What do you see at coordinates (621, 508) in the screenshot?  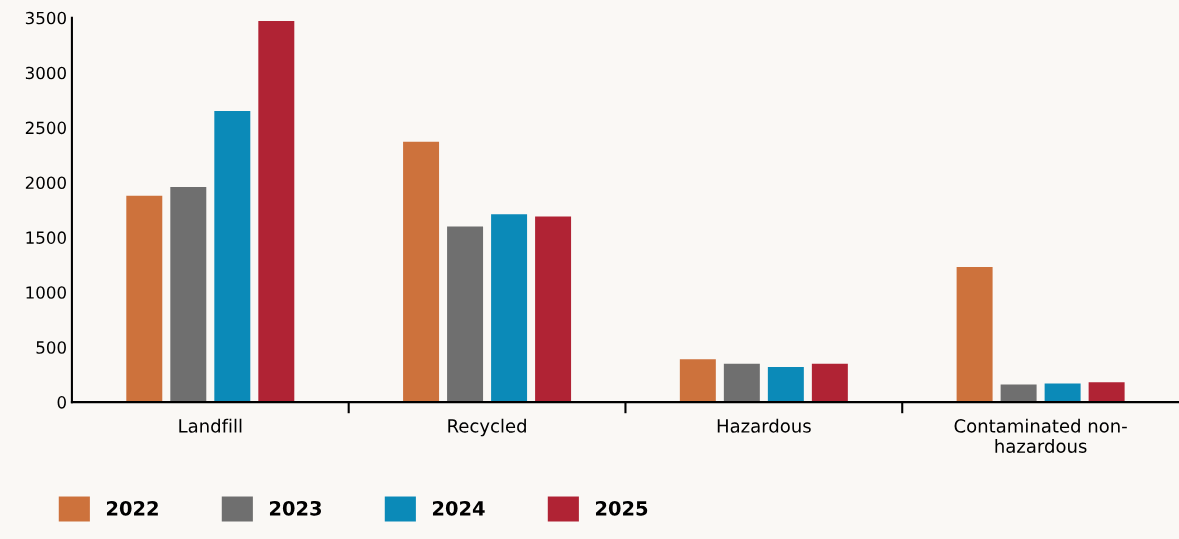 I see `legend-label: 2025` at bounding box center [621, 508].